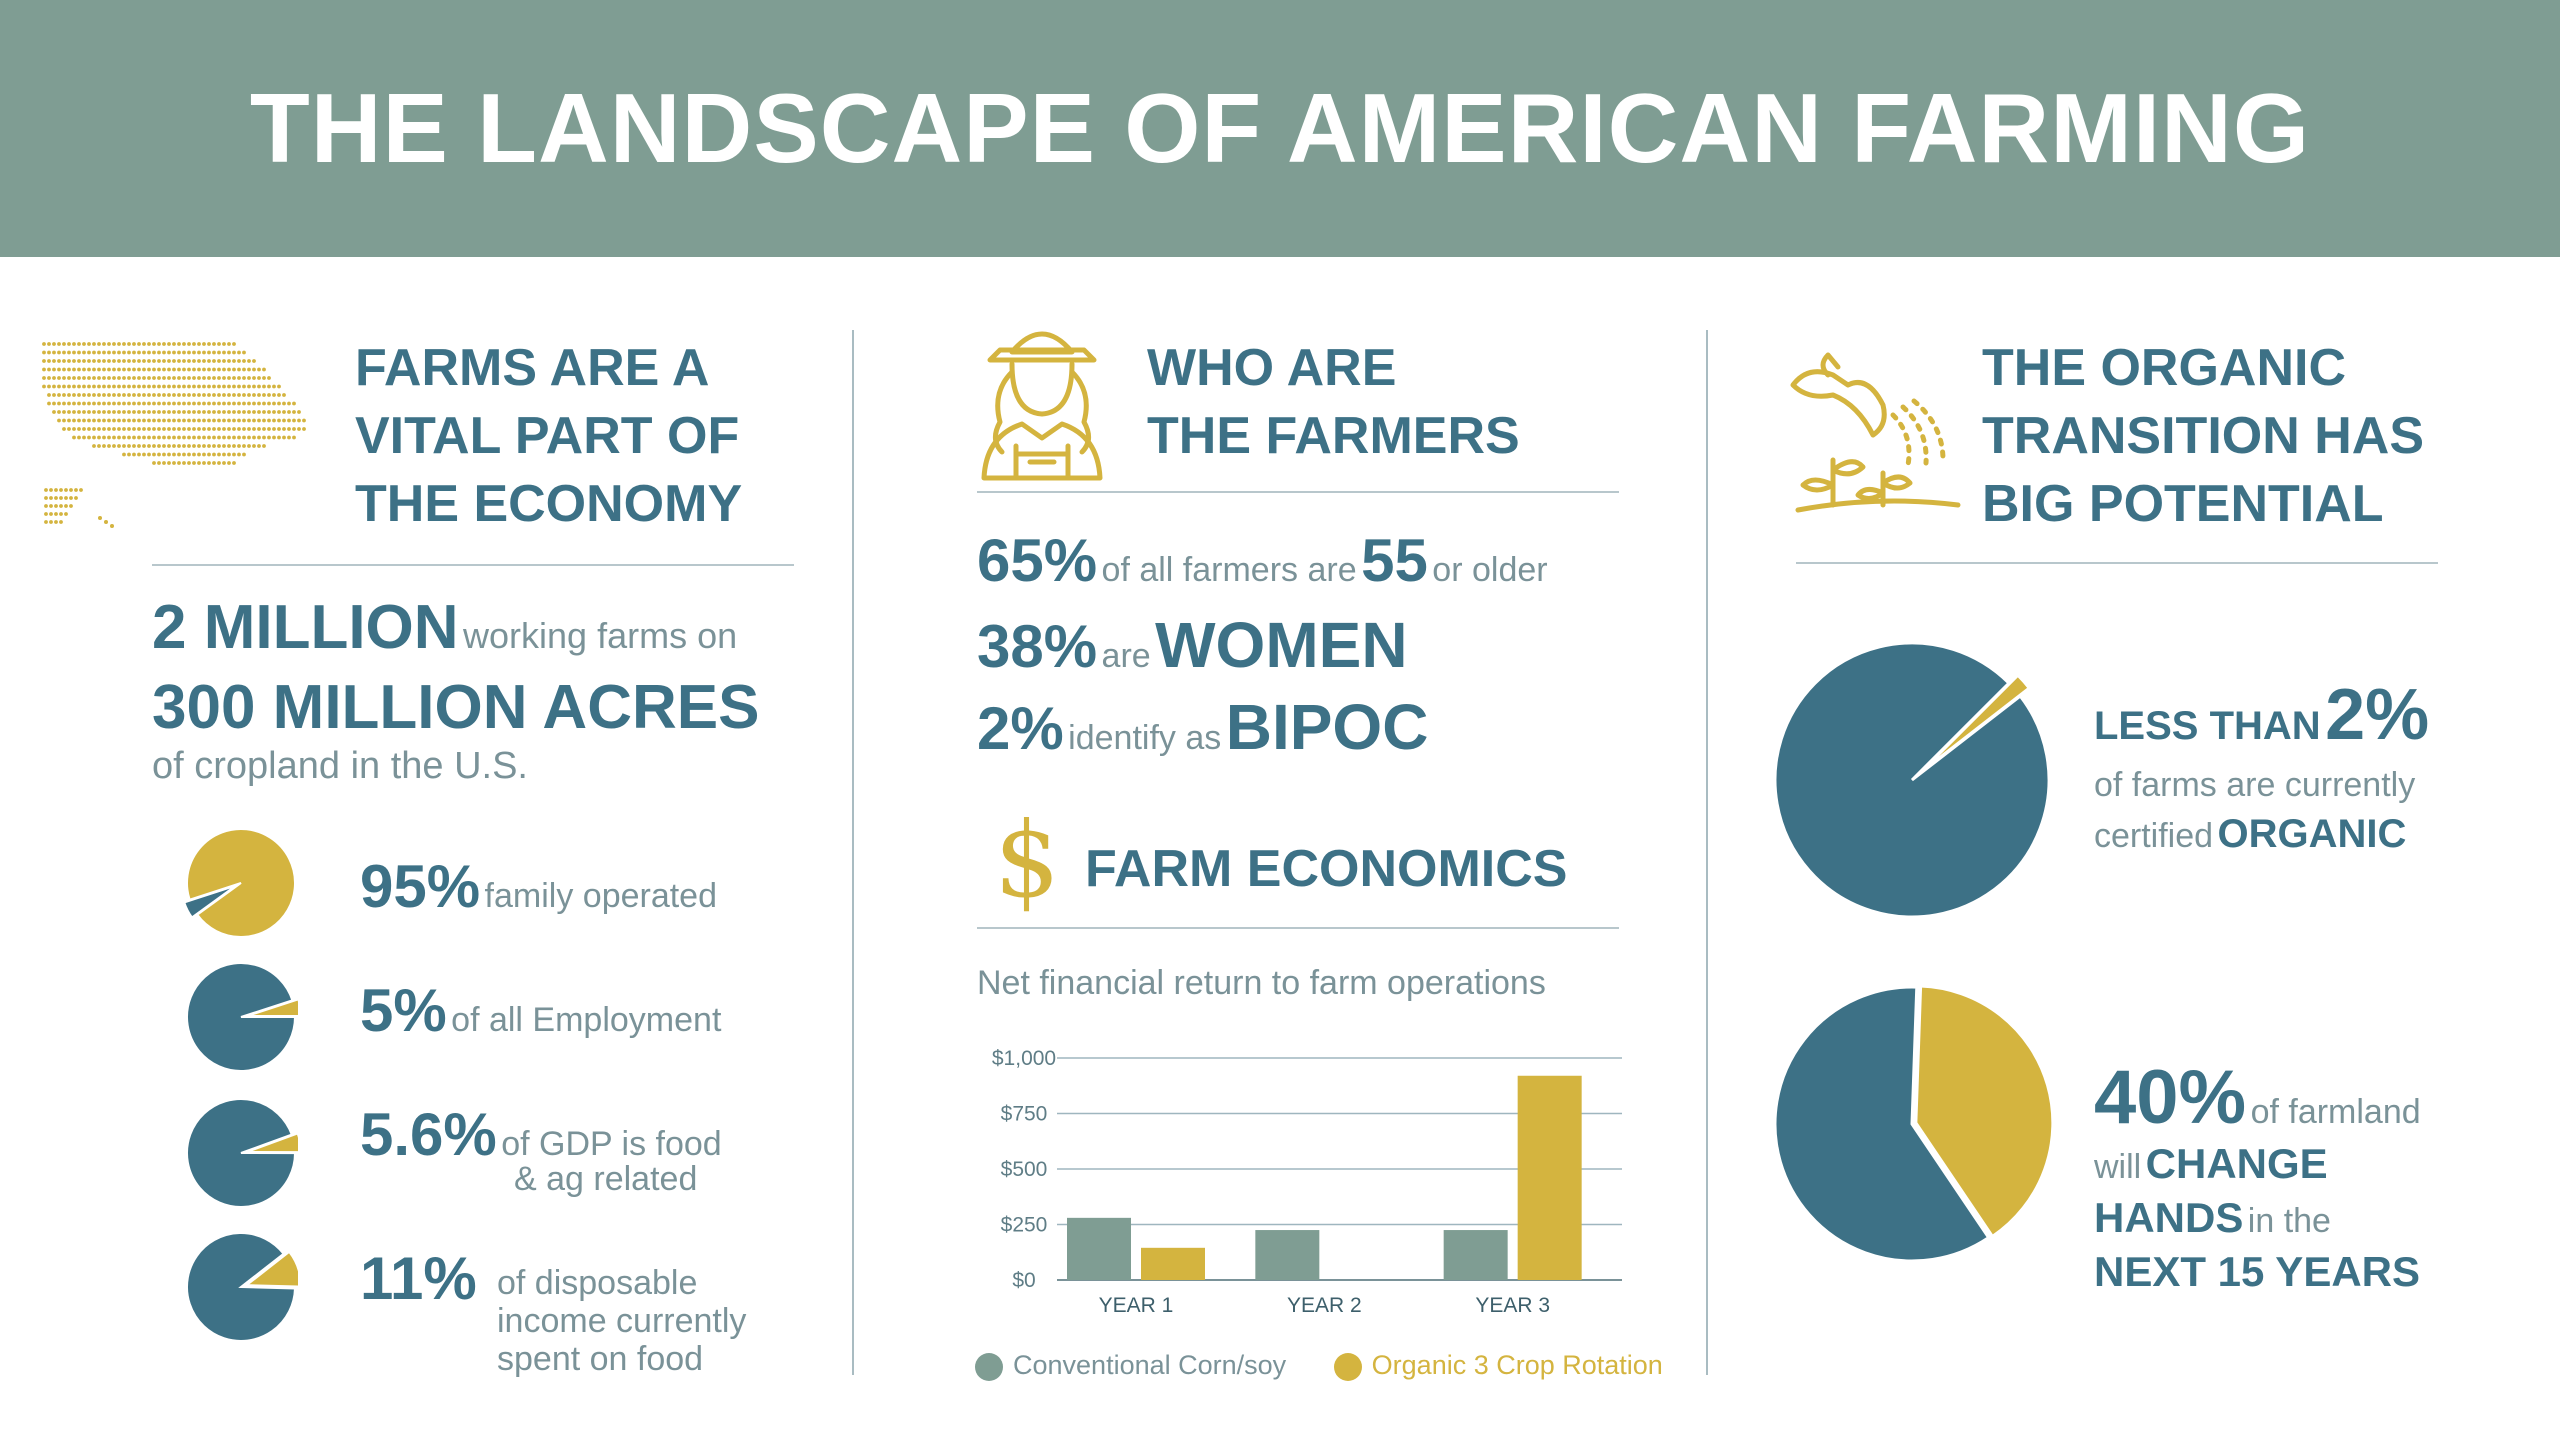  I want to click on x-tick-label: YEAR 2, so click(1324, 1305).